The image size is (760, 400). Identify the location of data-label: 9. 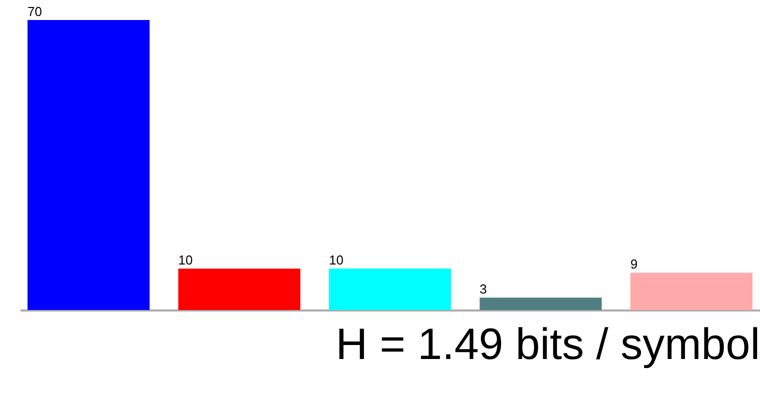
(634, 264).